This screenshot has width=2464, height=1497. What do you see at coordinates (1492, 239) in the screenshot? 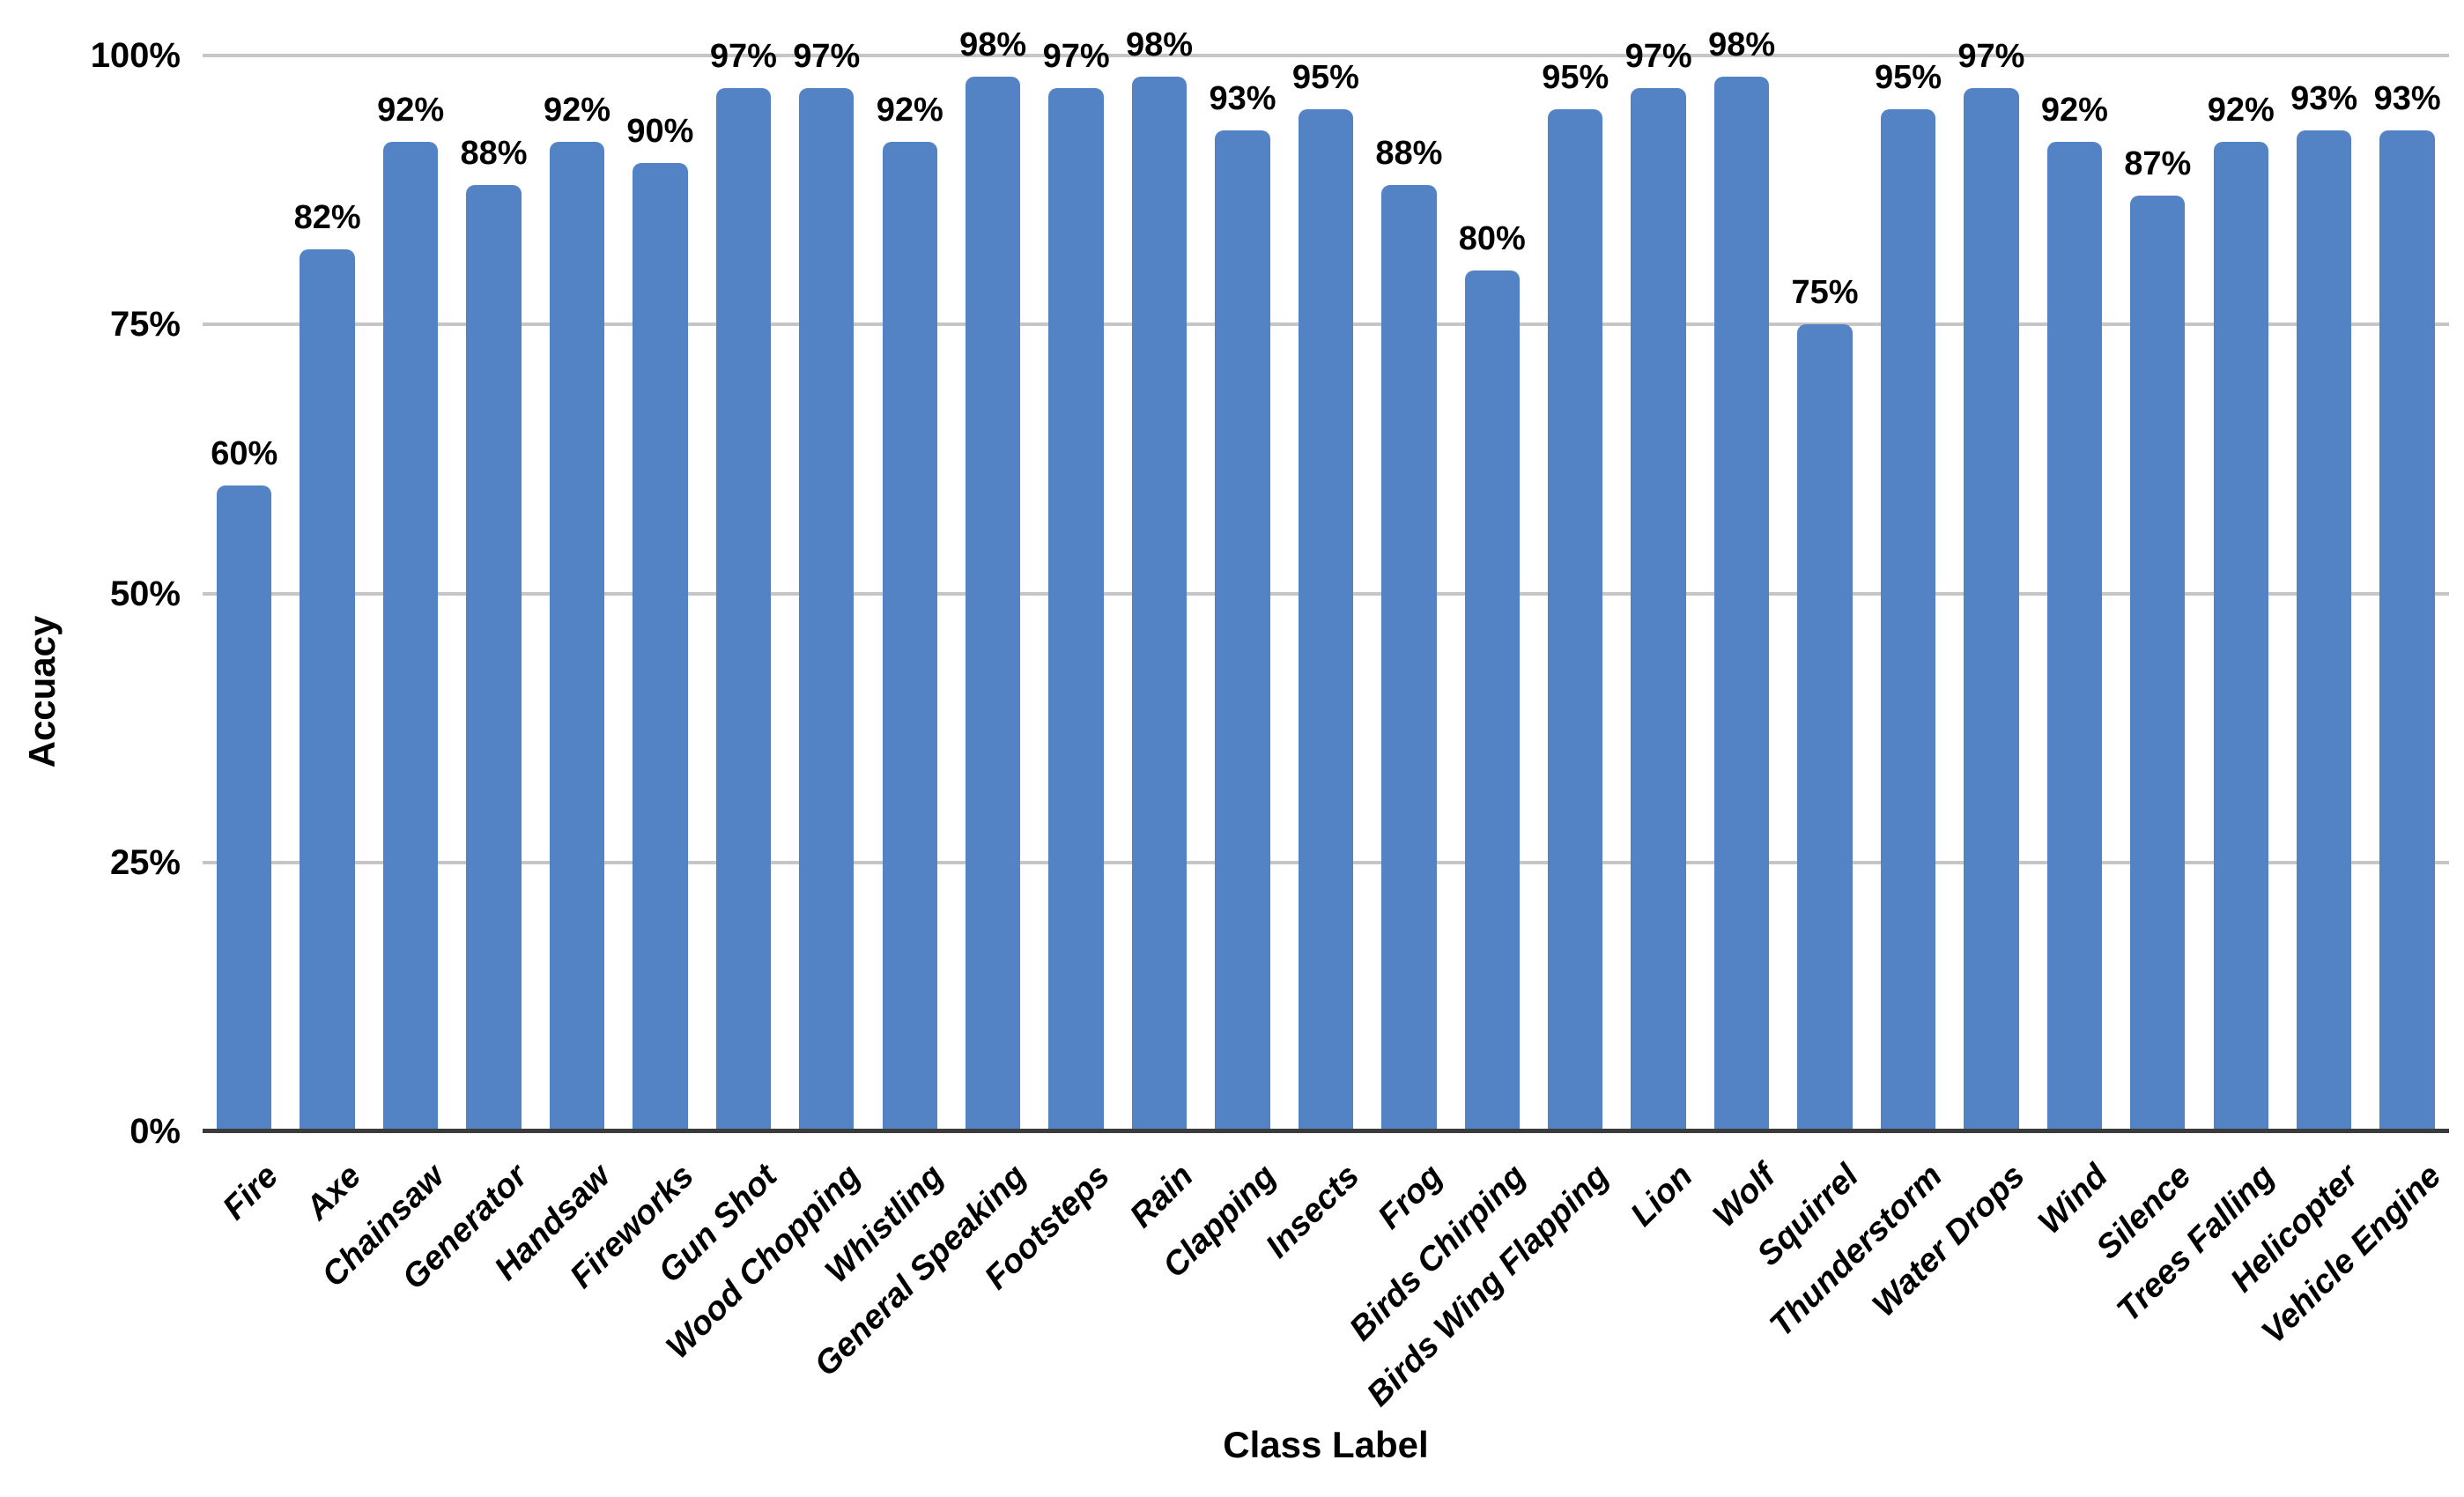
I see `bar-value-label: 80%` at bounding box center [1492, 239].